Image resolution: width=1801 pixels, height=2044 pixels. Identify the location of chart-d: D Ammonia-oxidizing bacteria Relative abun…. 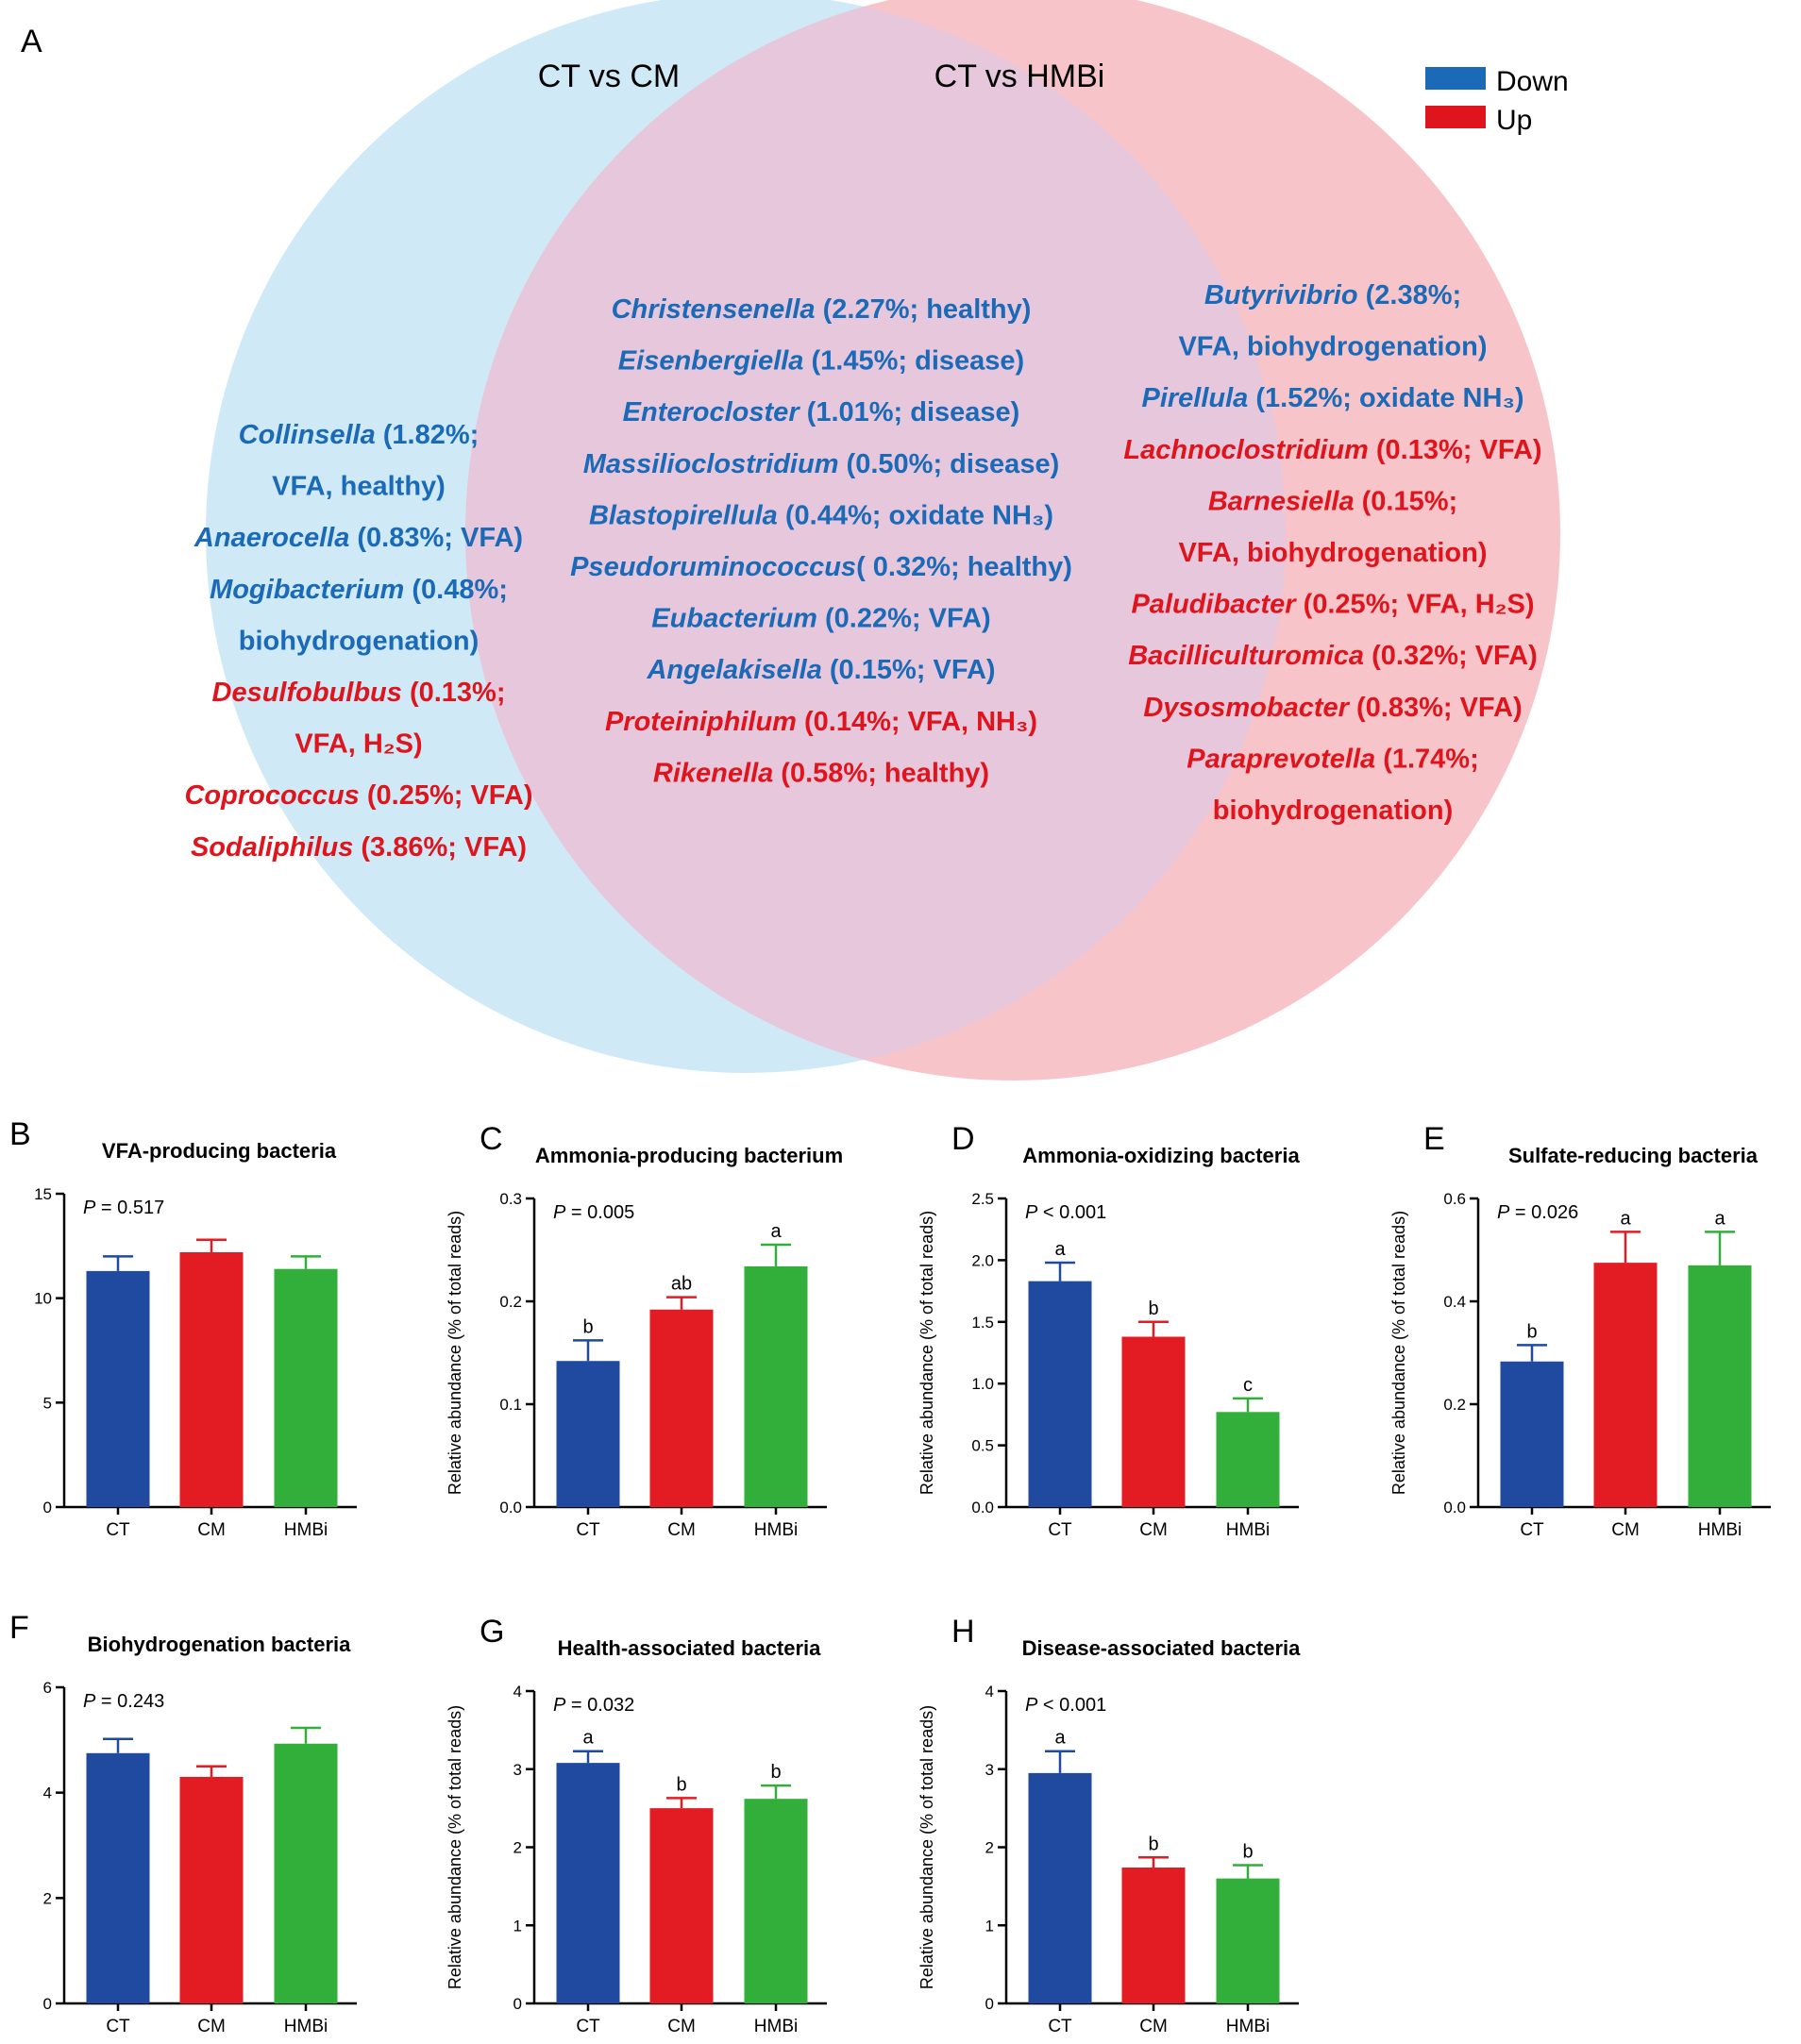
(1108, 1330).